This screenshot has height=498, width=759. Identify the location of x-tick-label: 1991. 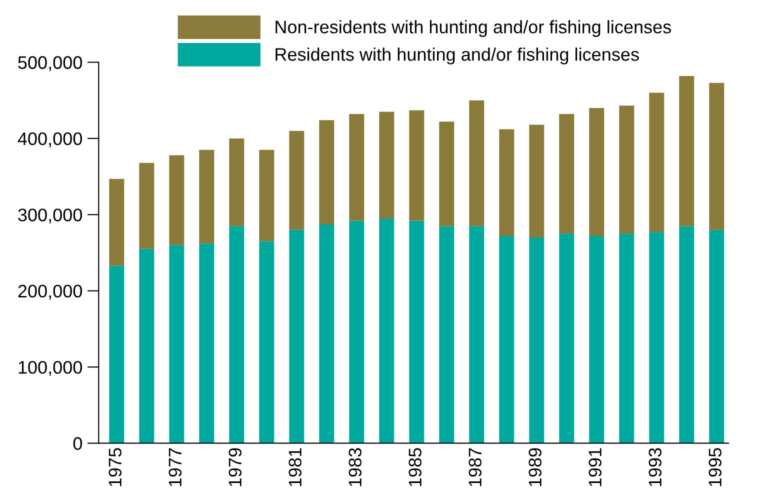
(595, 467).